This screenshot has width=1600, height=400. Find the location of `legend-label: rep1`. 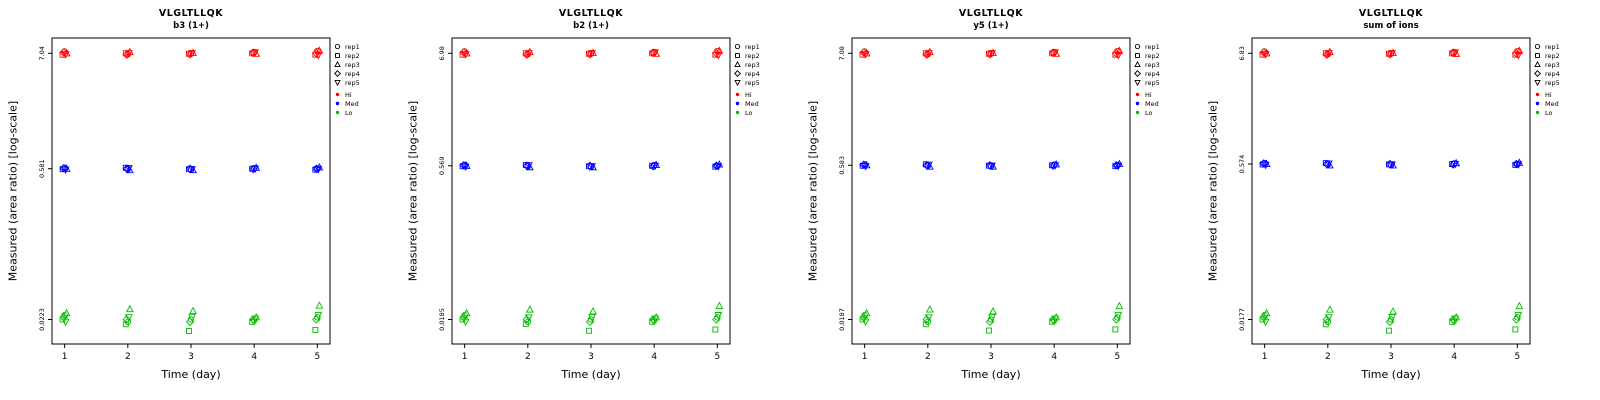

legend-label: rep1 is located at coordinates (752, 46).